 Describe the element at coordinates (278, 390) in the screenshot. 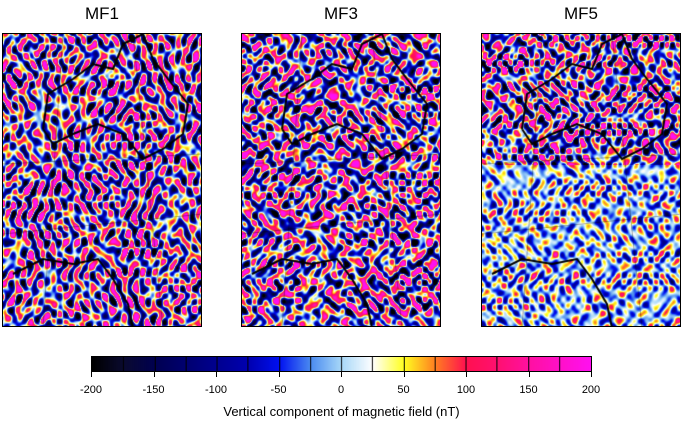

I see `colorbar-tick-label: -50` at that location.